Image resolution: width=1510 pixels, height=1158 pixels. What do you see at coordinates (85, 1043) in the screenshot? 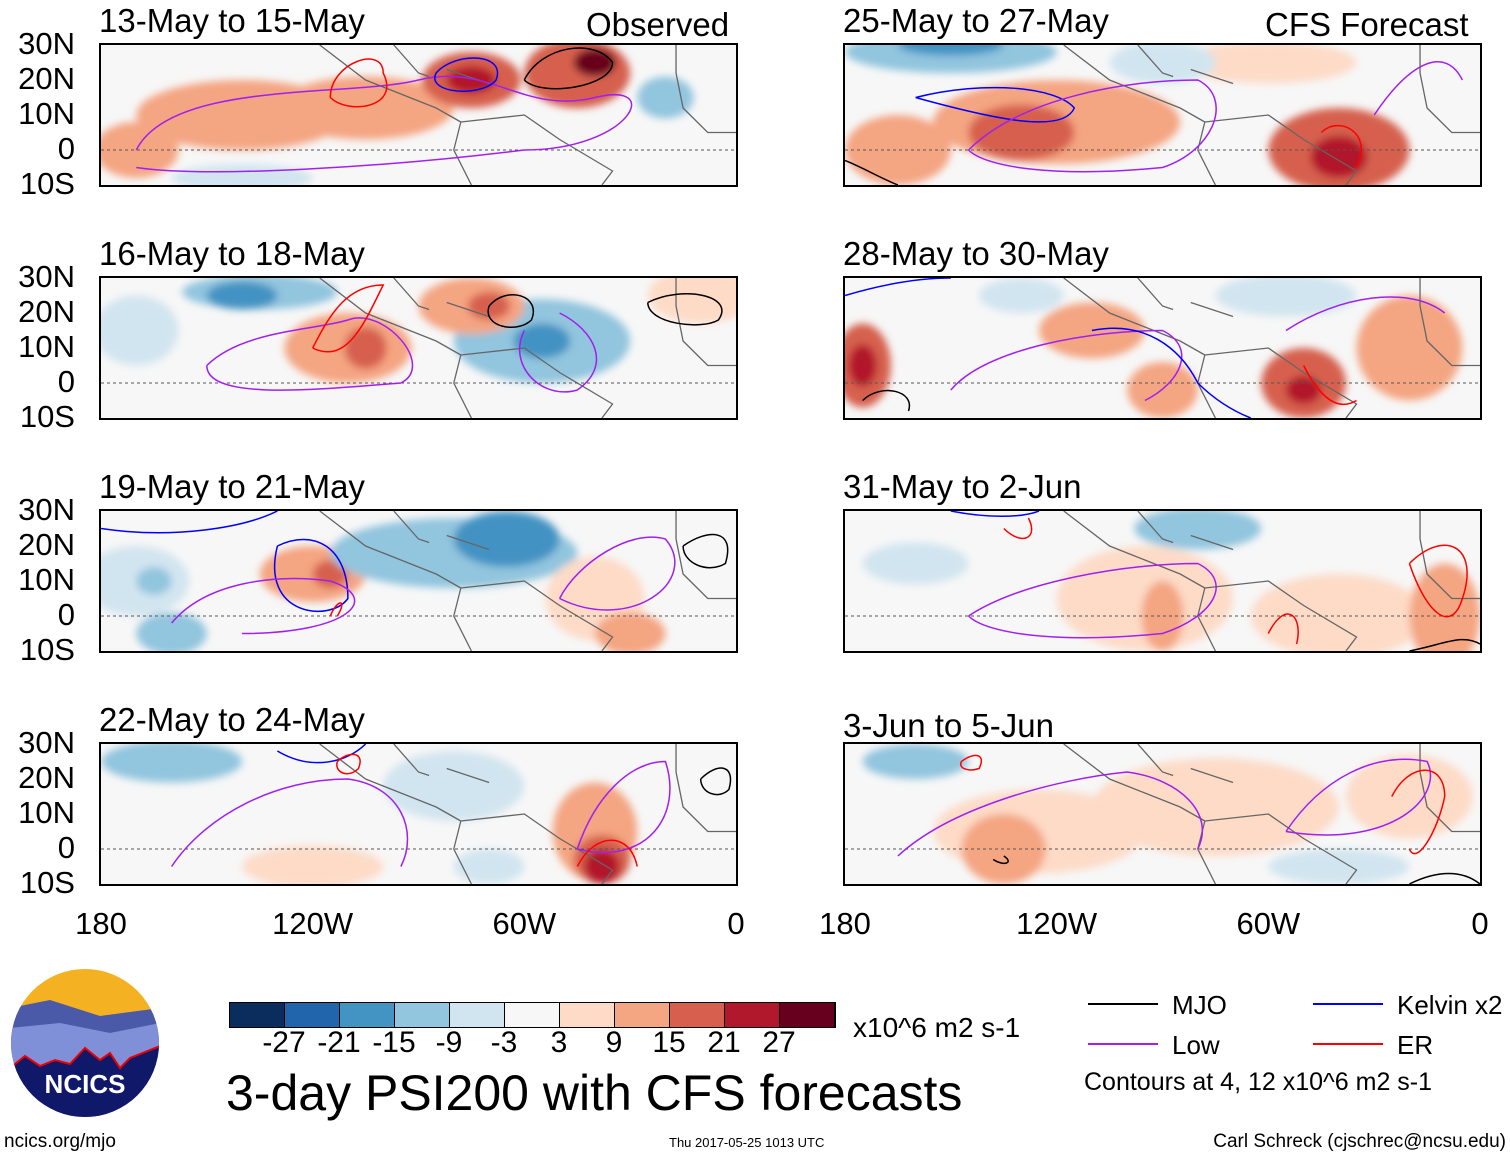
I see `ncics-logo: NCICS` at bounding box center [85, 1043].